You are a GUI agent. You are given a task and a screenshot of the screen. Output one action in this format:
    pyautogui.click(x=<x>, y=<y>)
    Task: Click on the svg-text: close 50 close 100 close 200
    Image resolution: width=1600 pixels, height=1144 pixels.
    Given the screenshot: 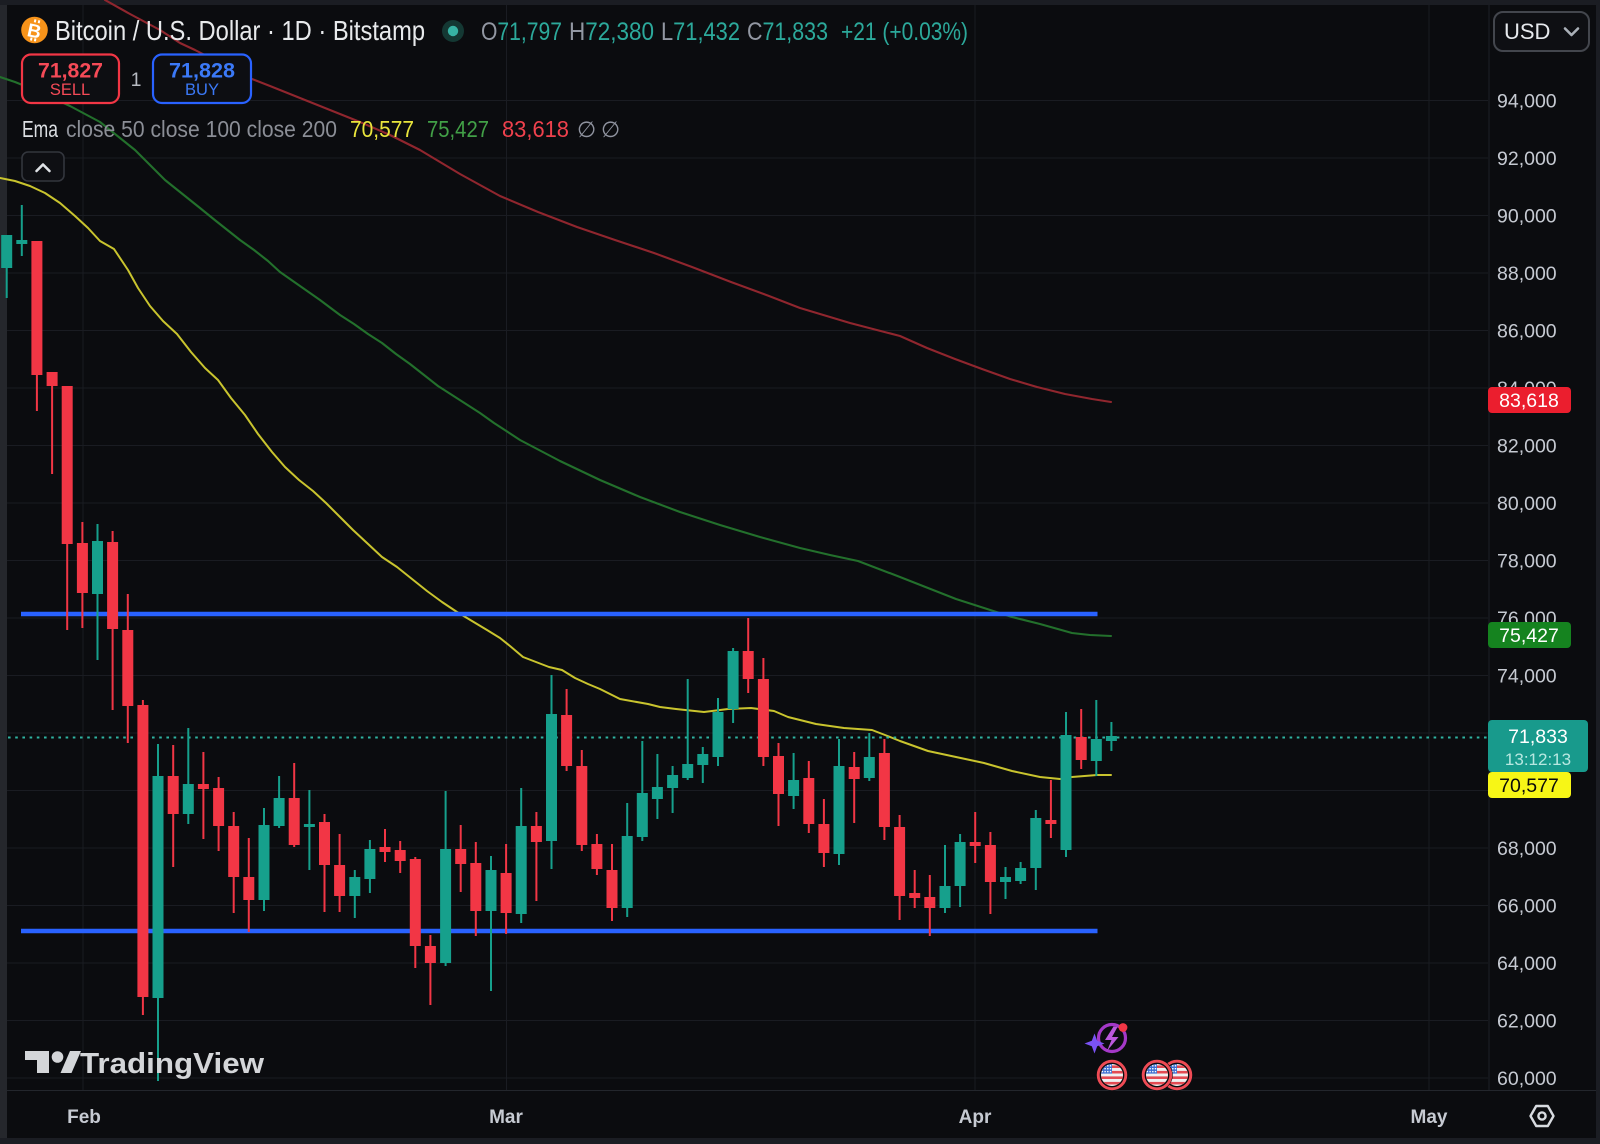 What is the action you would take?
    pyautogui.click(x=201, y=129)
    